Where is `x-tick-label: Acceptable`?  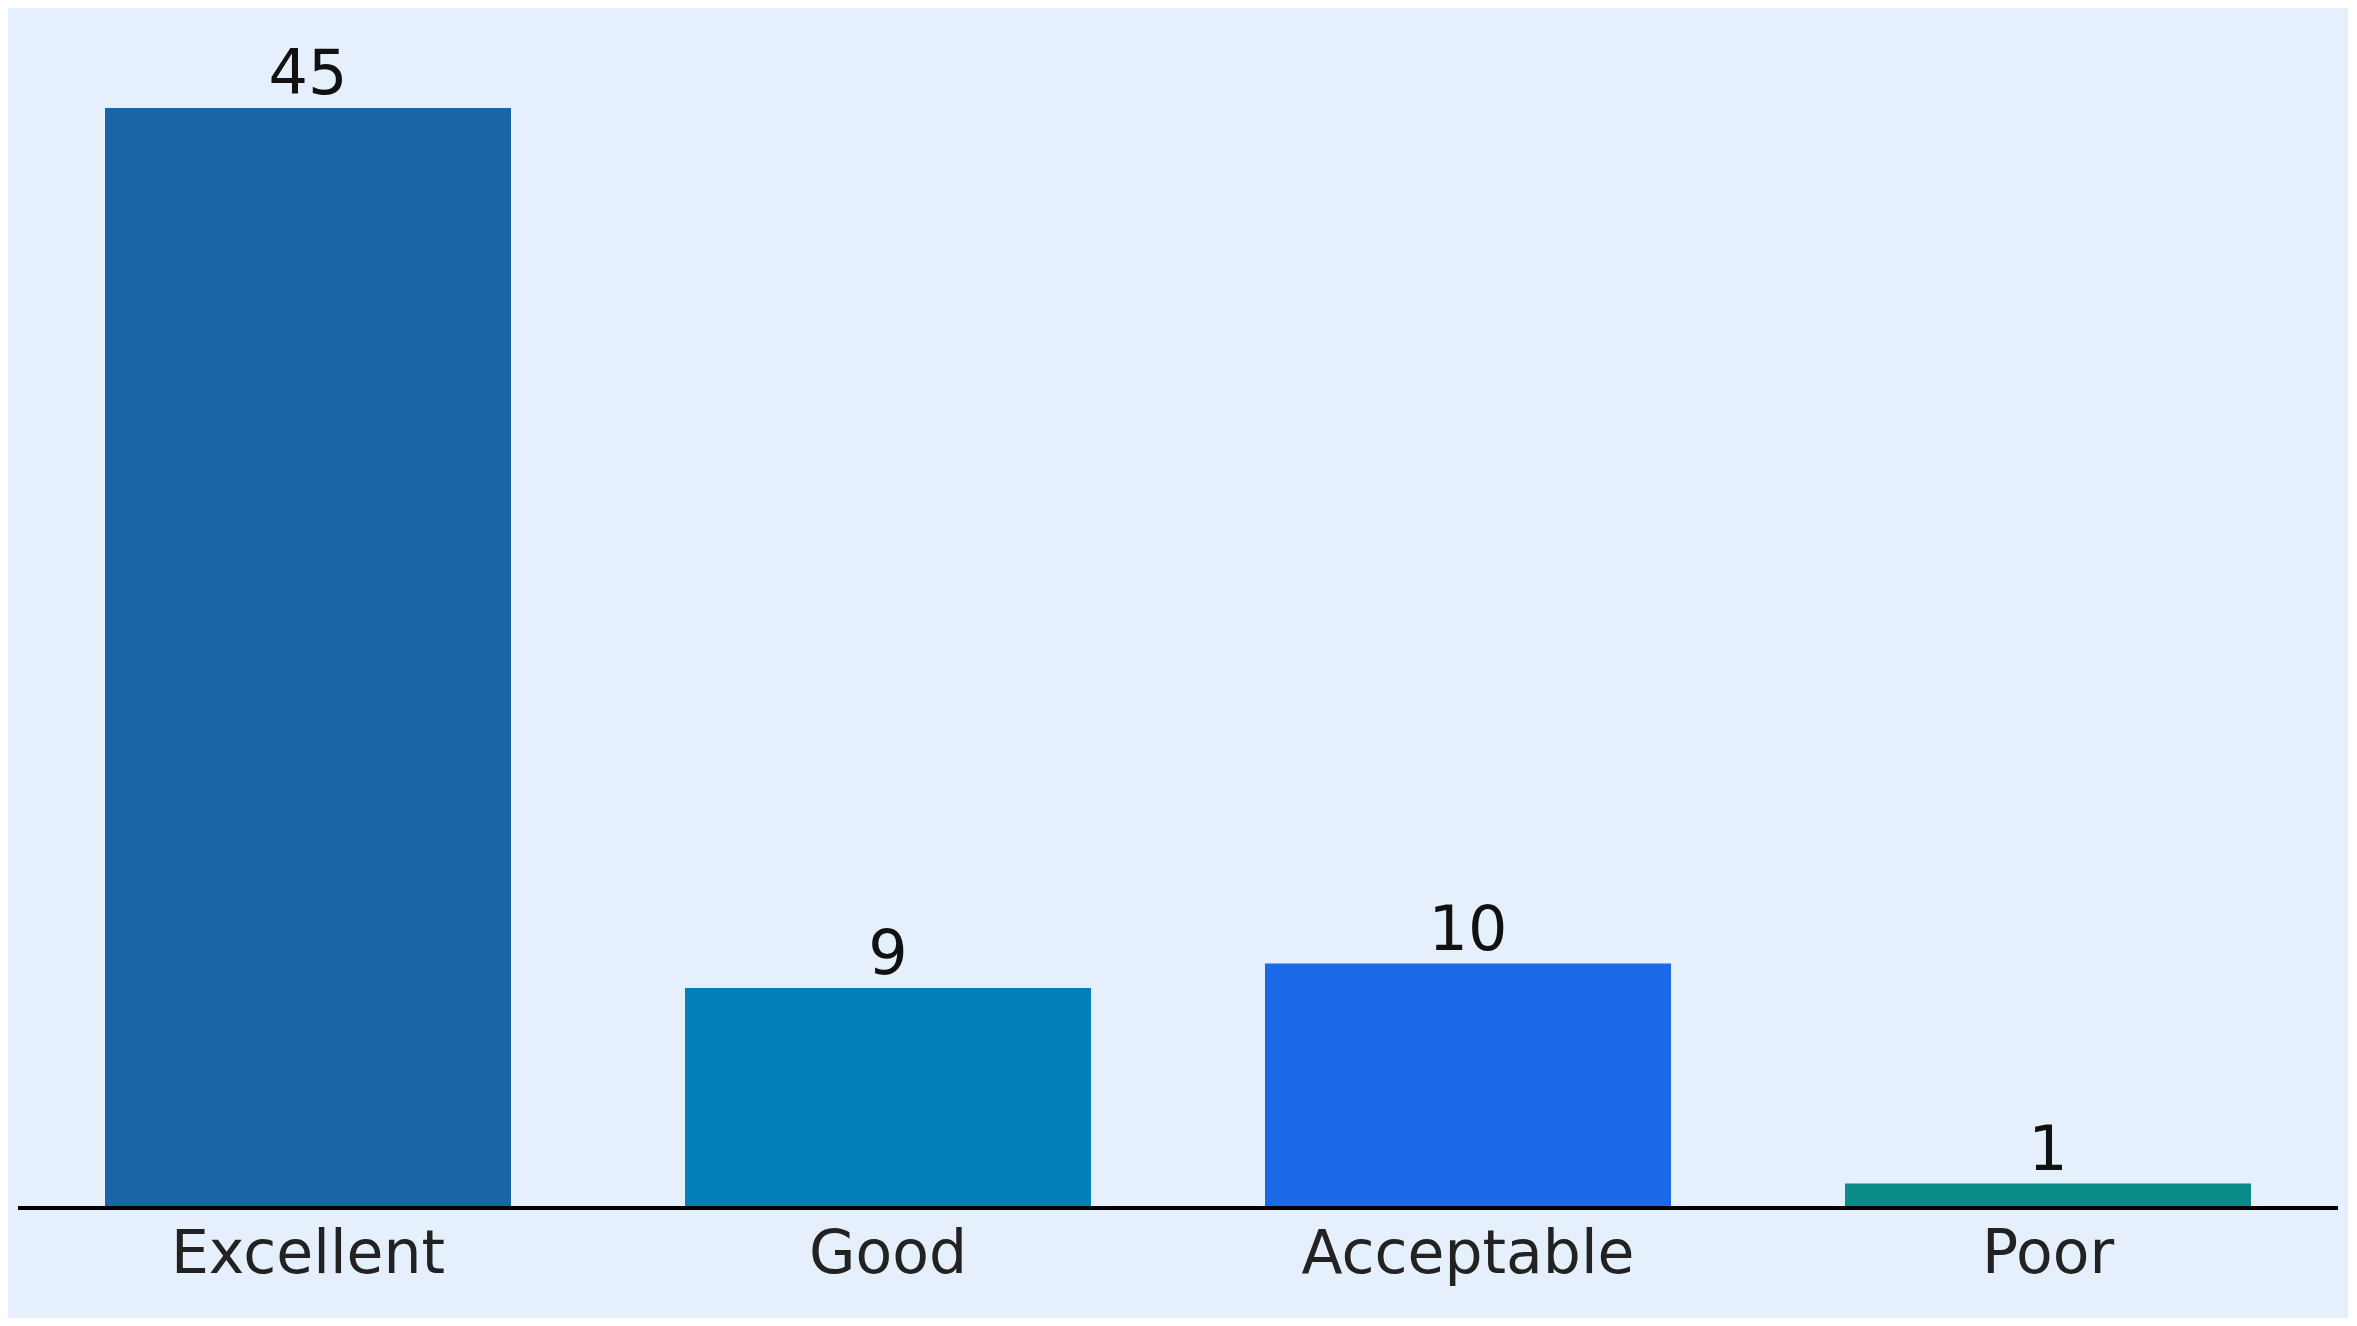 x-tick-label: Acceptable is located at coordinates (1468, 1251).